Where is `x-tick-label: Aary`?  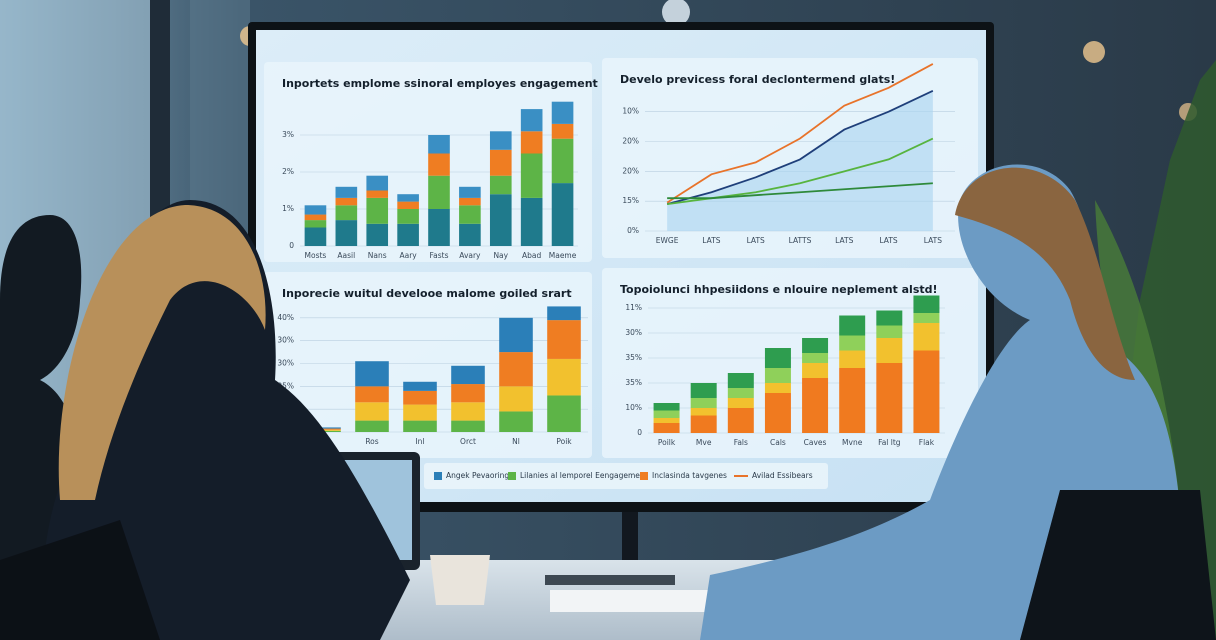 x-tick-label: Aary is located at coordinates (408, 255).